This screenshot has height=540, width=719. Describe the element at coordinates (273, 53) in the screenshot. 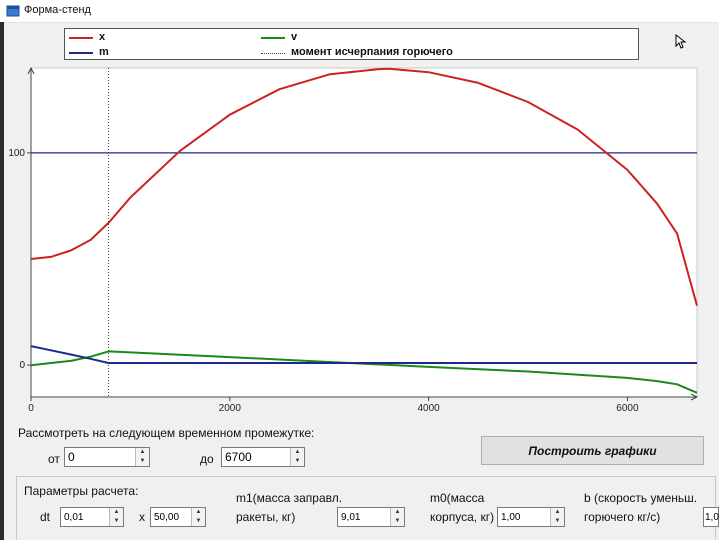

I see `legend-swatch-fuel-moment` at that location.